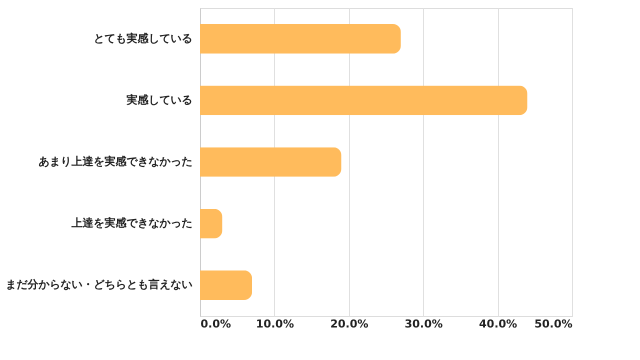 This screenshot has width=640, height=360. What do you see at coordinates (99, 285) in the screenshot?
I see `y-tick-label: まだ分からない・どちらとも言えない` at bounding box center [99, 285].